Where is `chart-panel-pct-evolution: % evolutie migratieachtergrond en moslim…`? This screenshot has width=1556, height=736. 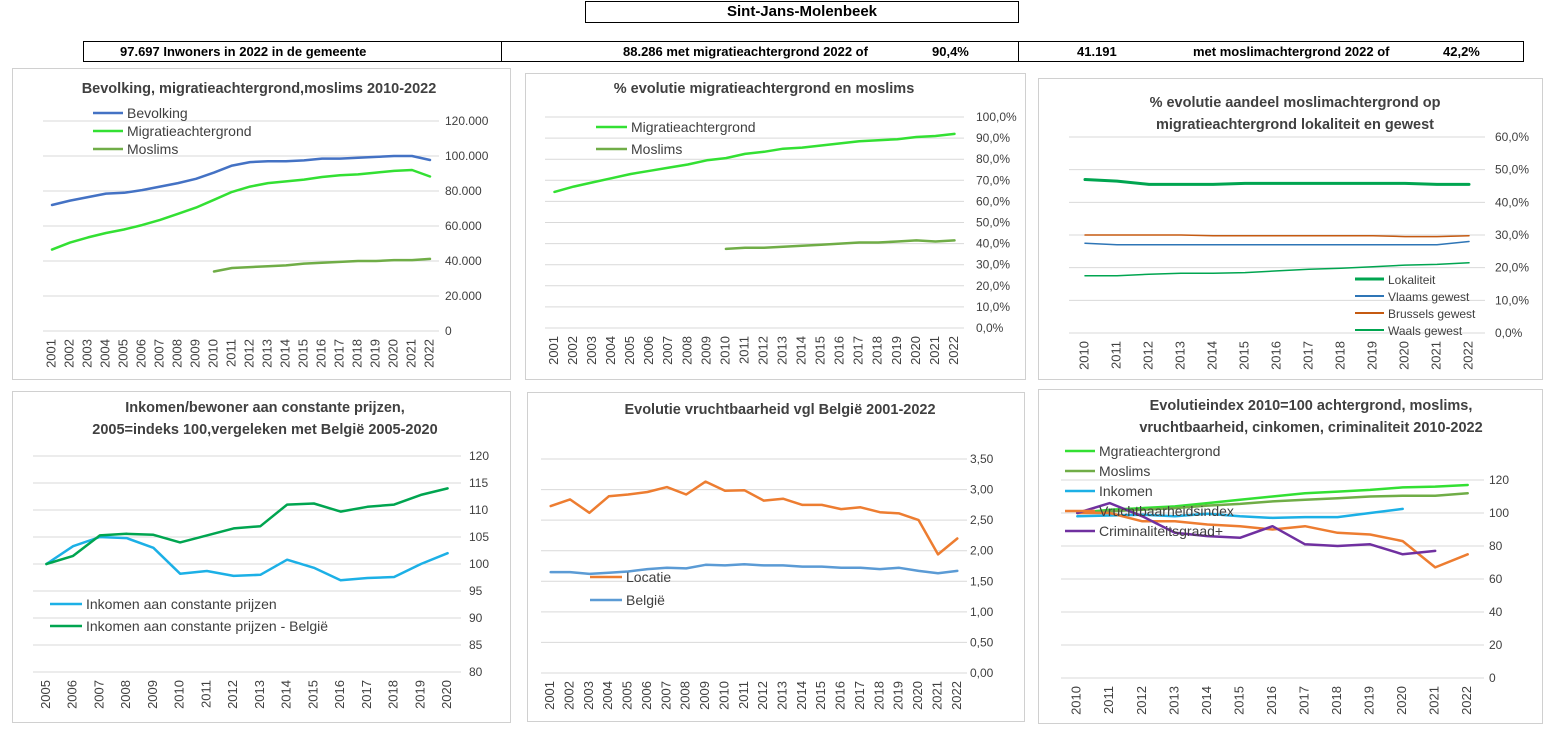 chart-panel-pct-evolution: % evolutie migratieachtergrond en moslim… is located at coordinates (775, 226).